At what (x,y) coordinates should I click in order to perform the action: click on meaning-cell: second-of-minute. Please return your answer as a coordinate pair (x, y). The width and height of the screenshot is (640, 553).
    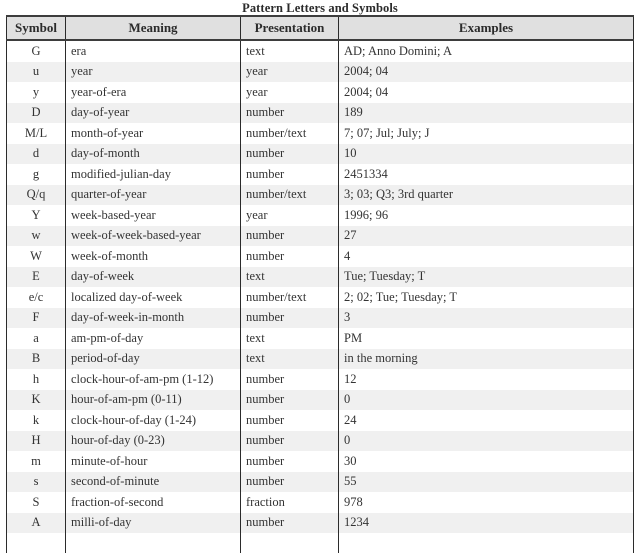
    Looking at the image, I should click on (153, 481).